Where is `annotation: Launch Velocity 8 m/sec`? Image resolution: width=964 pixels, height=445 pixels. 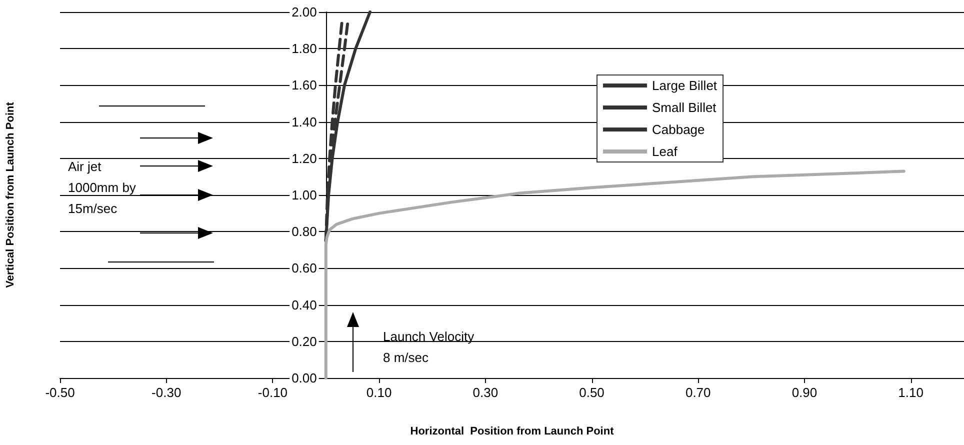 annotation: Launch Velocity 8 m/sec is located at coordinates (429, 347).